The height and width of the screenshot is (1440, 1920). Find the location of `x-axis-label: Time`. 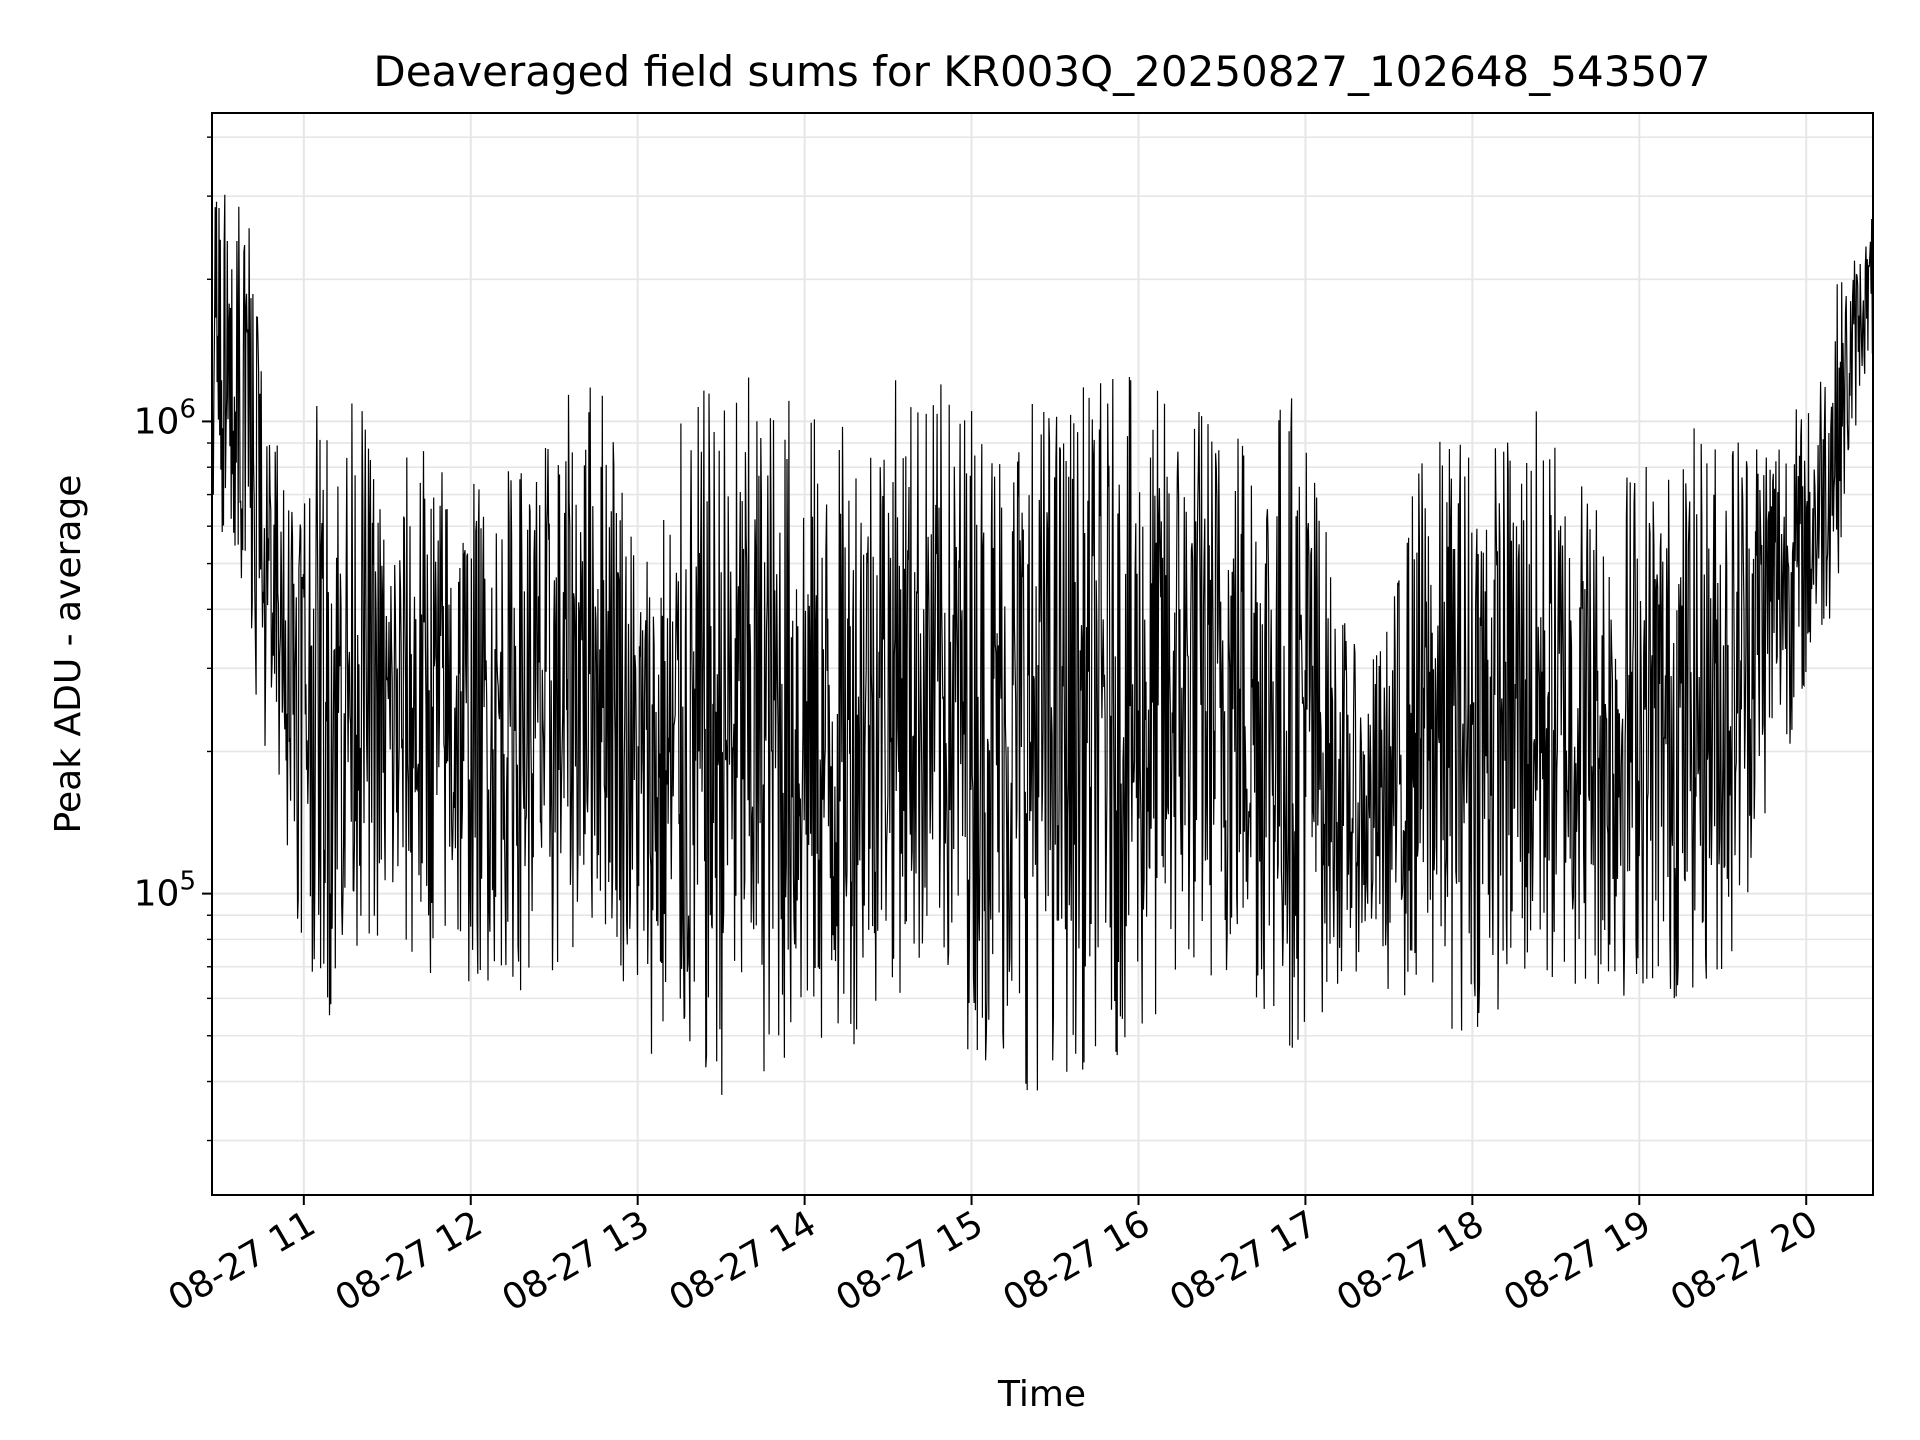

x-axis-label: Time is located at coordinates (1041, 1394).